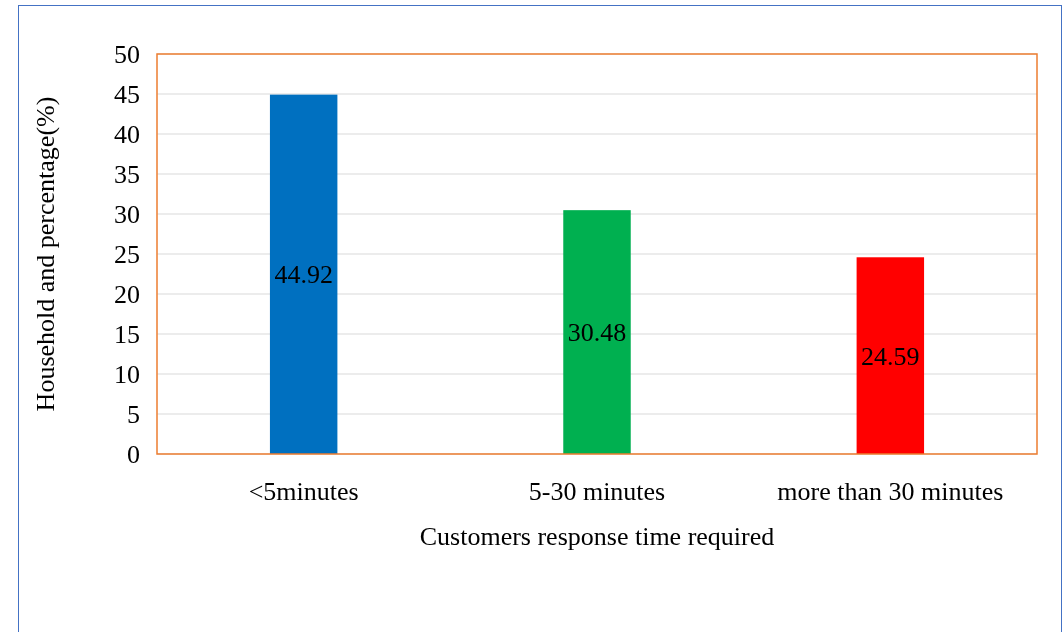  I want to click on data-label: 24.59, so click(890, 356).